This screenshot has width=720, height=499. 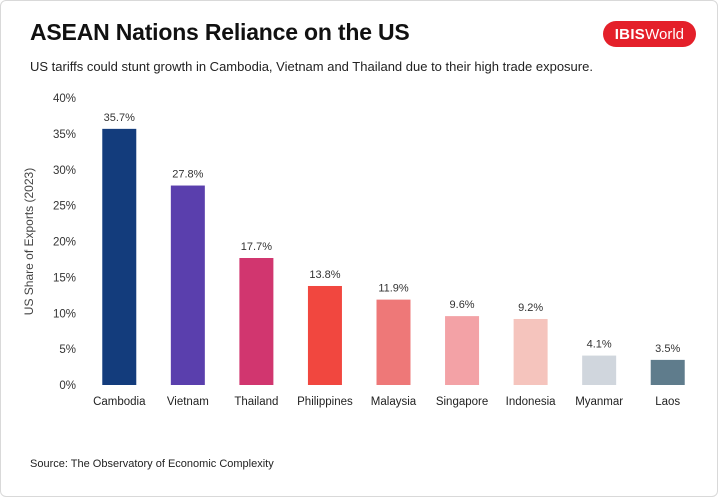 I want to click on bar-indonesia, so click(x=530, y=351).